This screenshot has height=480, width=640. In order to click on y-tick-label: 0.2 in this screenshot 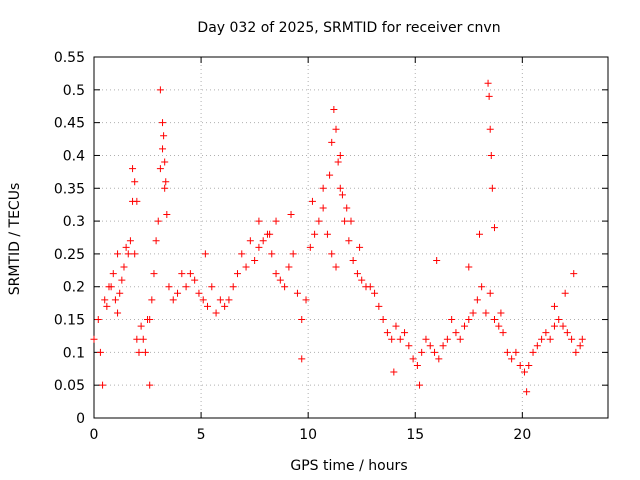, I will do `click(74, 288)`.